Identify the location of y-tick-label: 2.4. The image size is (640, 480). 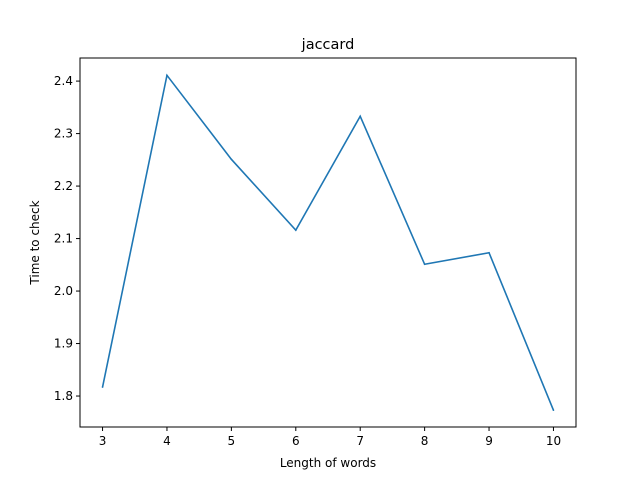
(63, 81).